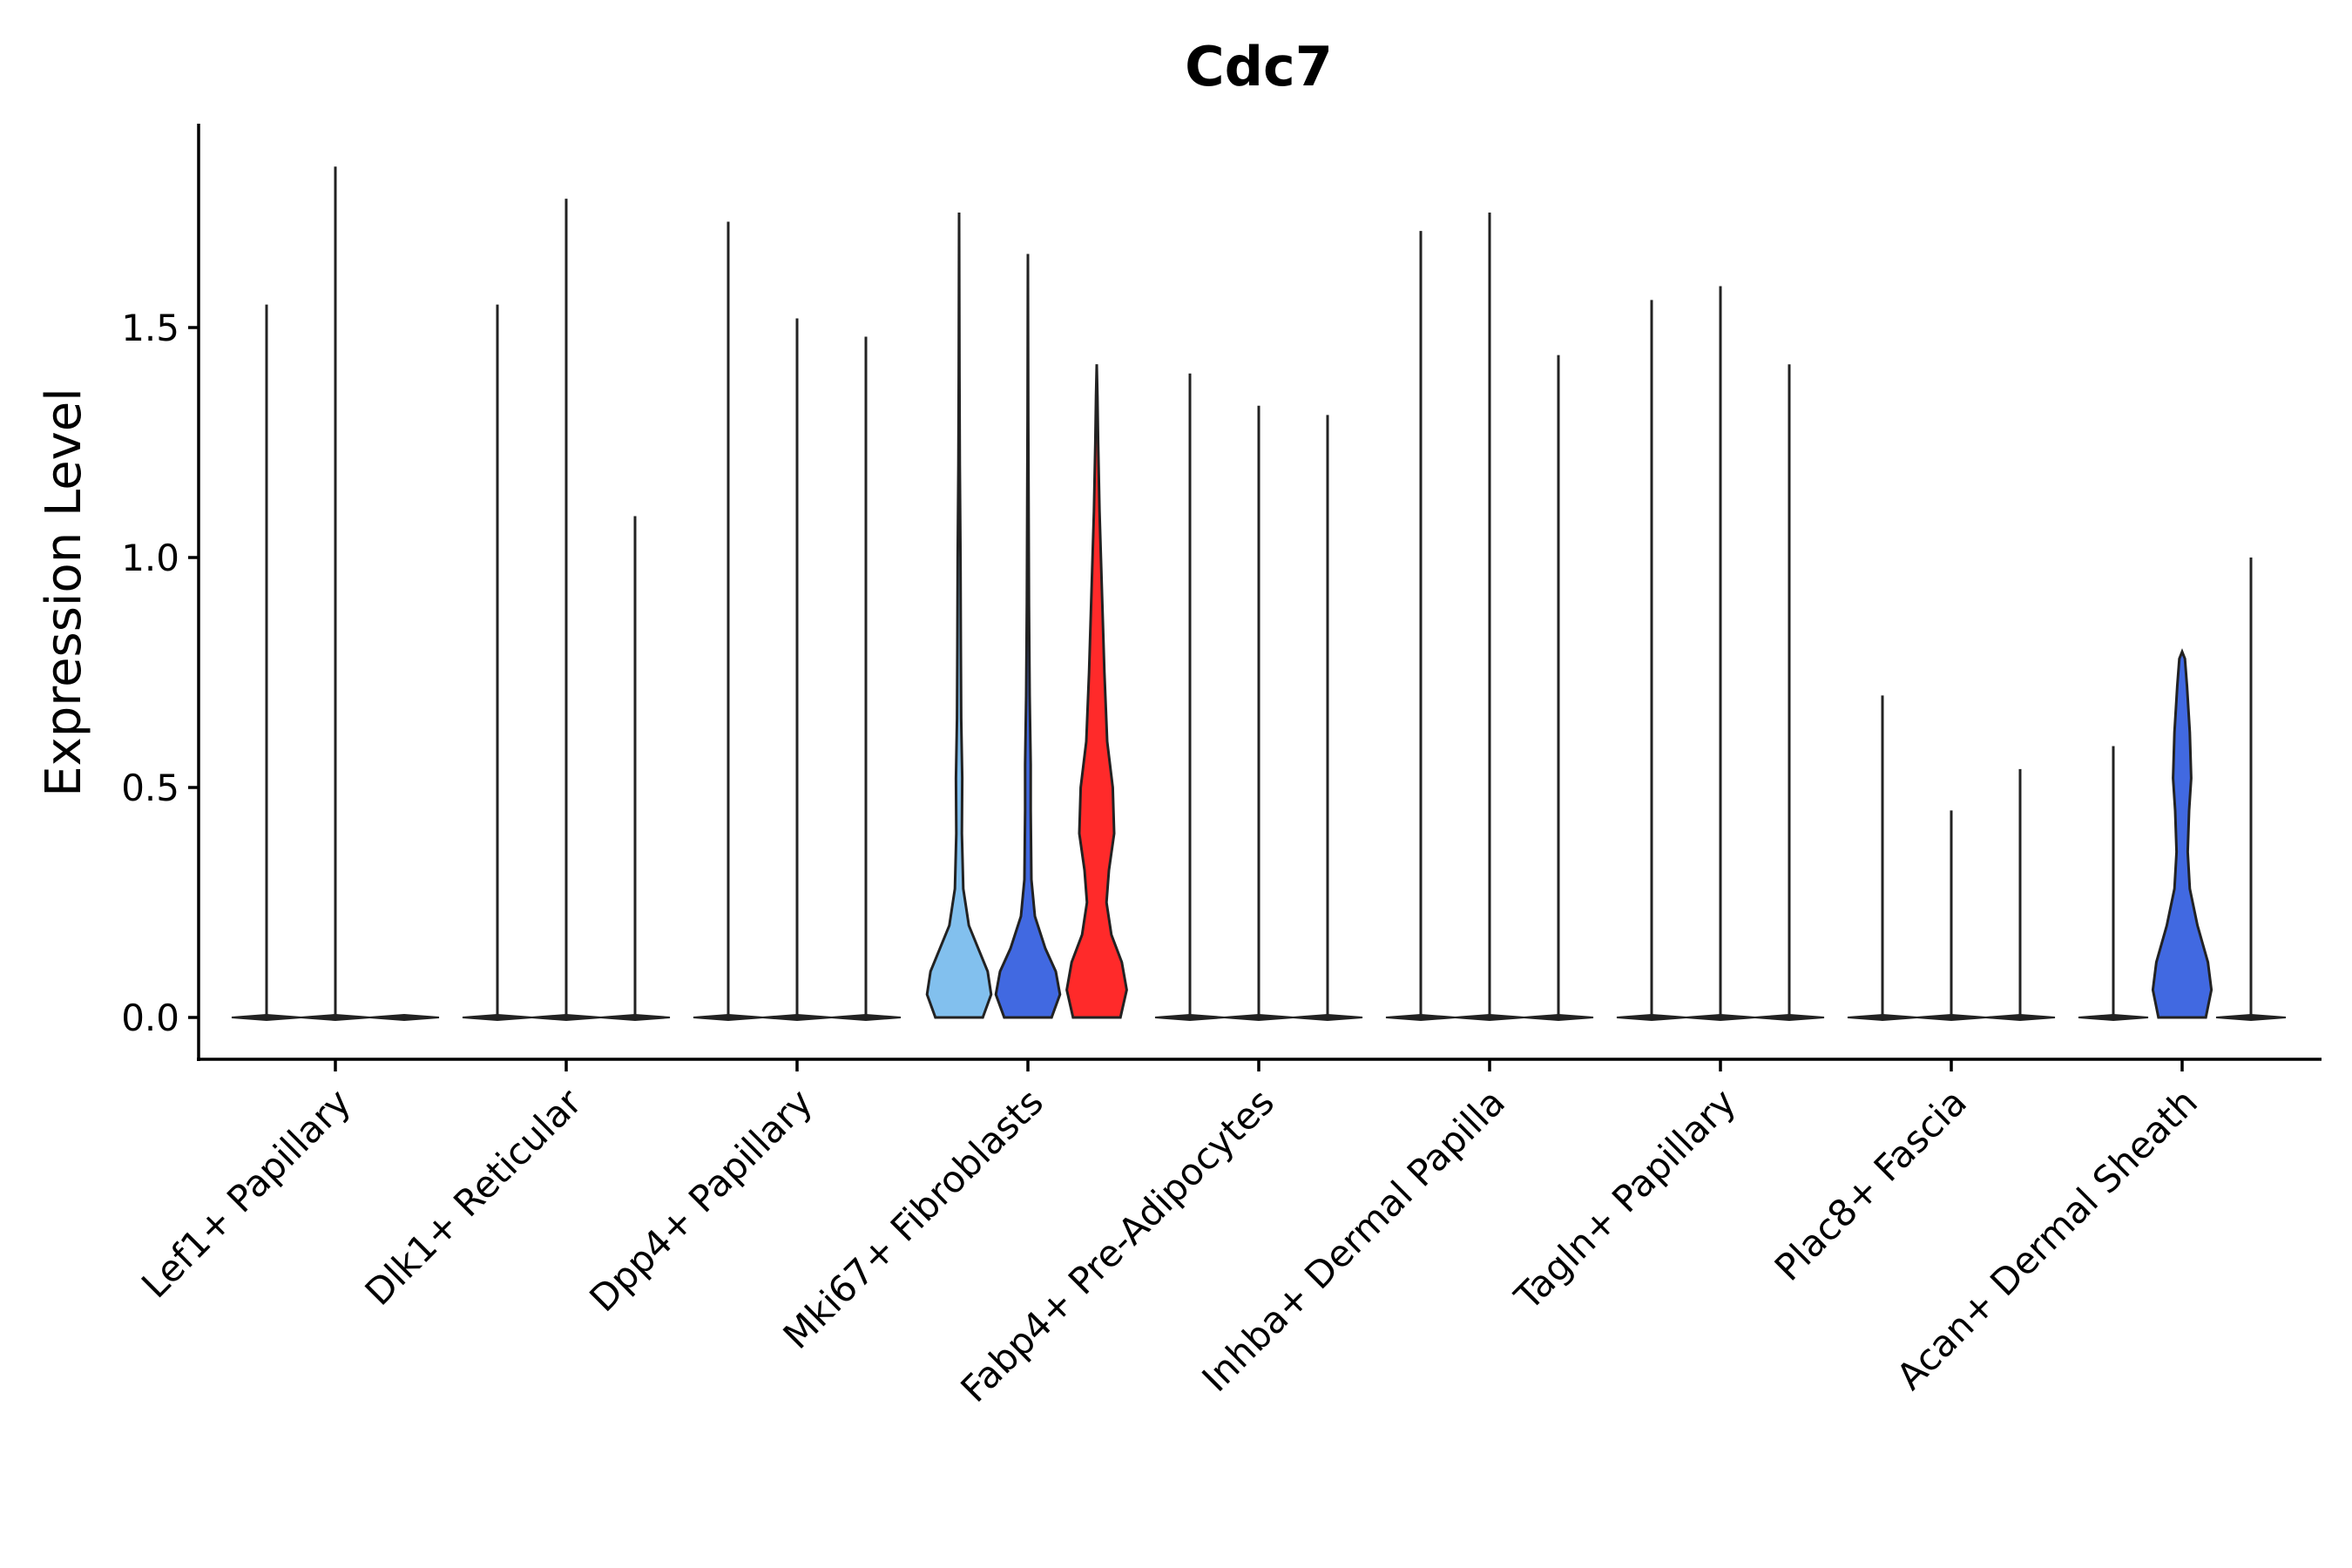 This screenshot has width=2352, height=1568. I want to click on y-tick-label: 0.5, so click(150, 788).